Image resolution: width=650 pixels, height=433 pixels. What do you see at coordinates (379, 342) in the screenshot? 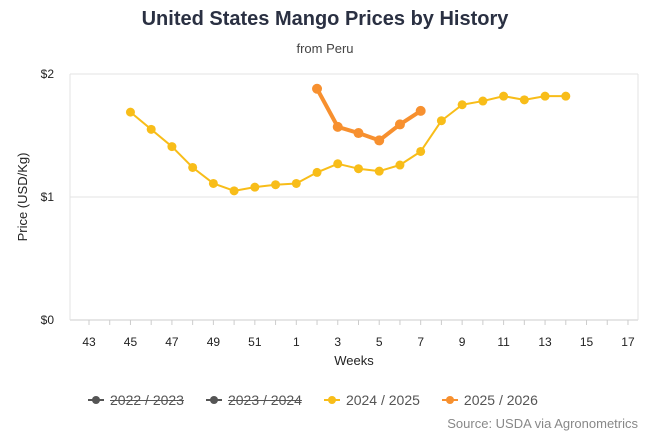
I see `x-tick-label: 5` at bounding box center [379, 342].